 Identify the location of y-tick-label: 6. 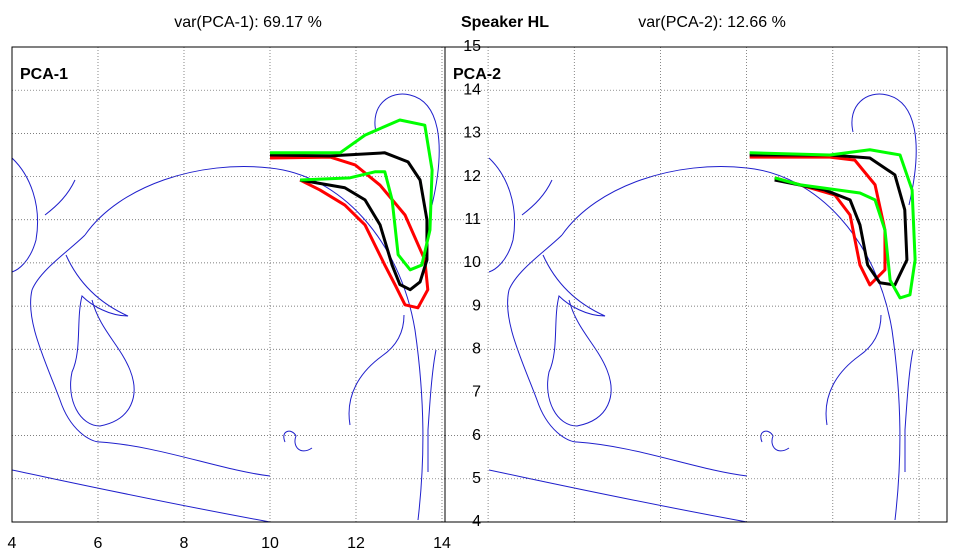
(476, 435).